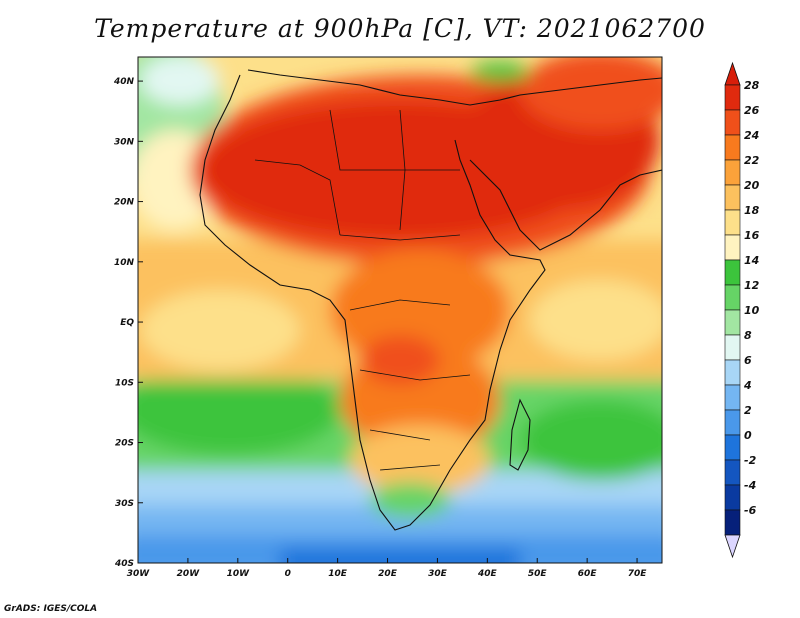  I want to click on lat-tick-label: 20N, so click(124, 203).